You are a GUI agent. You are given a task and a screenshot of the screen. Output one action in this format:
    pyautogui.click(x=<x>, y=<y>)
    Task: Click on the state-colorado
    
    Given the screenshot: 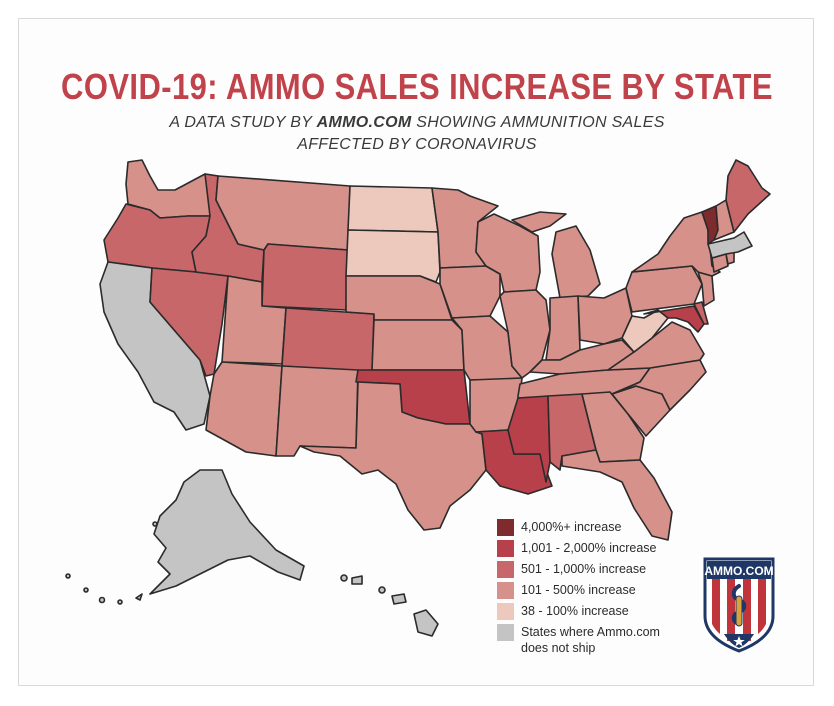 What is the action you would take?
    pyautogui.click(x=328, y=340)
    